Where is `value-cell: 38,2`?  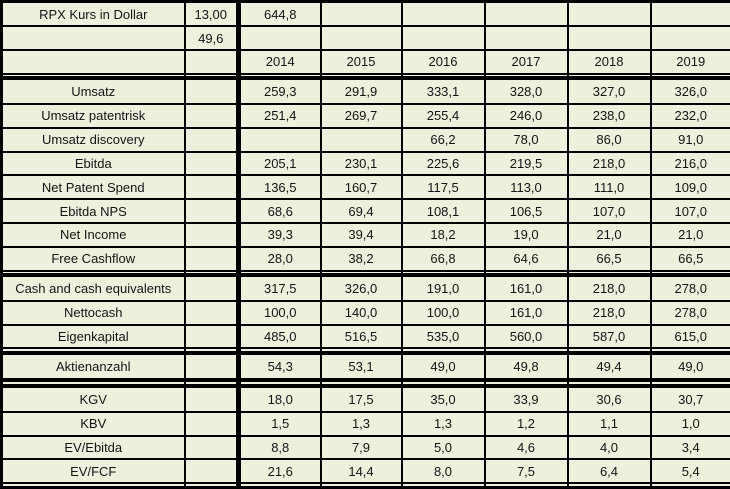 value-cell: 38,2 is located at coordinates (361, 258).